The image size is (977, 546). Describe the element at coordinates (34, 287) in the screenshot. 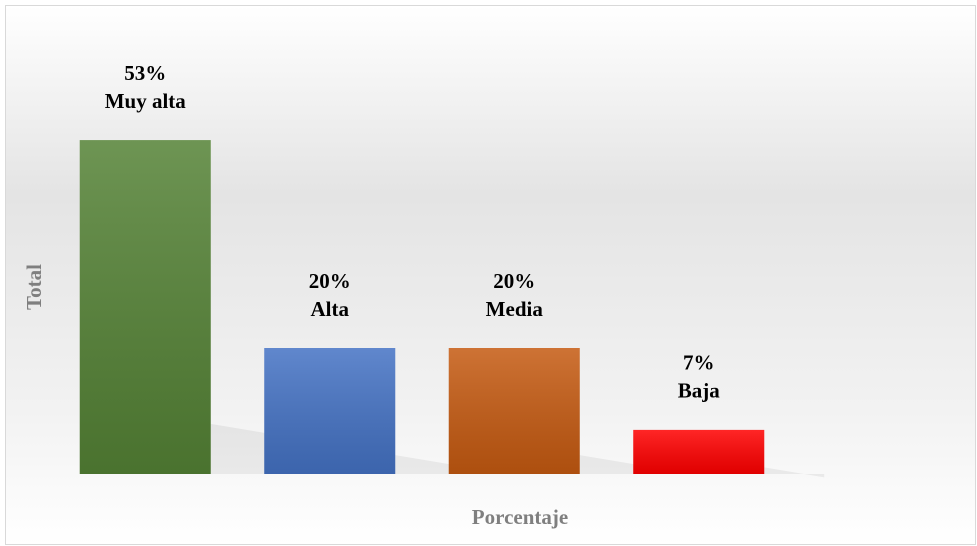

I see `y-axis-label: Total` at that location.